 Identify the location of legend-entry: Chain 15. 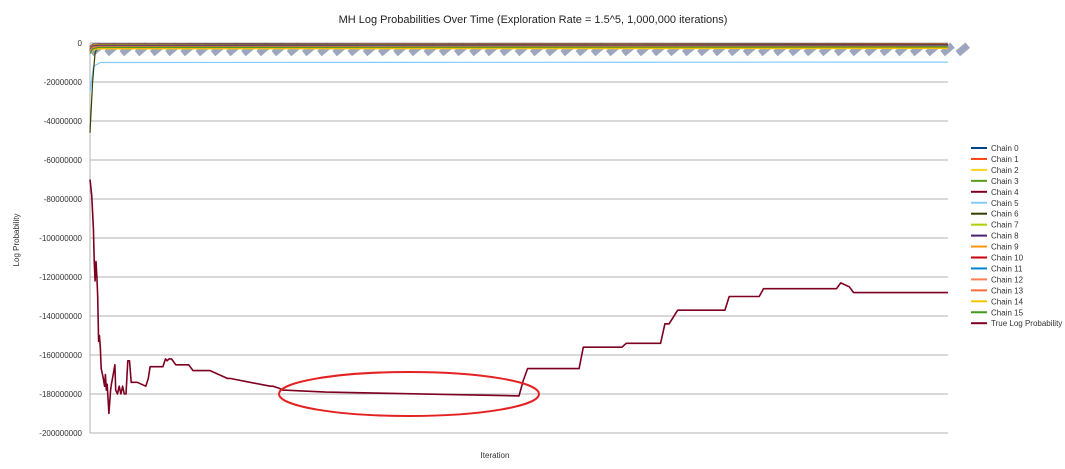
(1007, 312).